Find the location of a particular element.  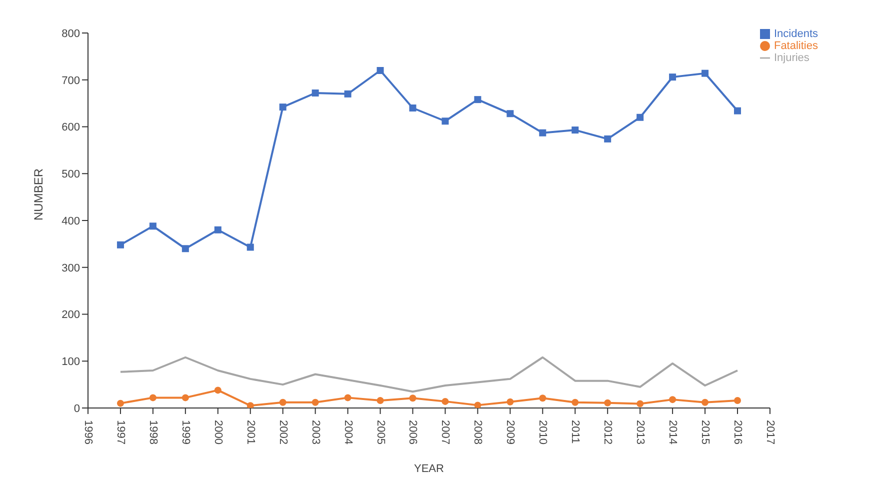

legend-label: Injuries is located at coordinates (792, 58).